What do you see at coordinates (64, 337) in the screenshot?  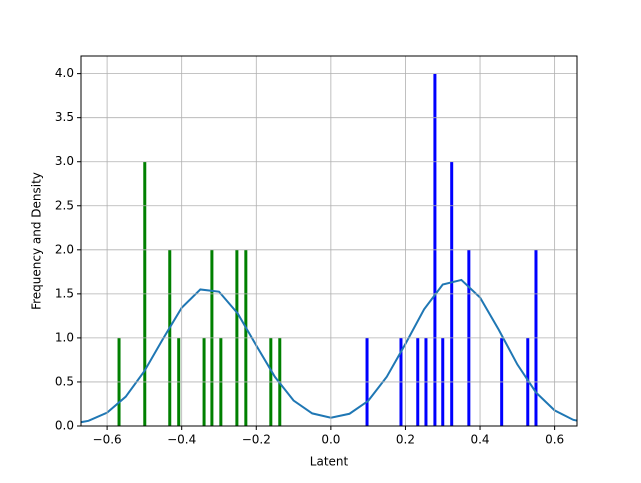 I see `y-tick-label: 1.0` at bounding box center [64, 337].